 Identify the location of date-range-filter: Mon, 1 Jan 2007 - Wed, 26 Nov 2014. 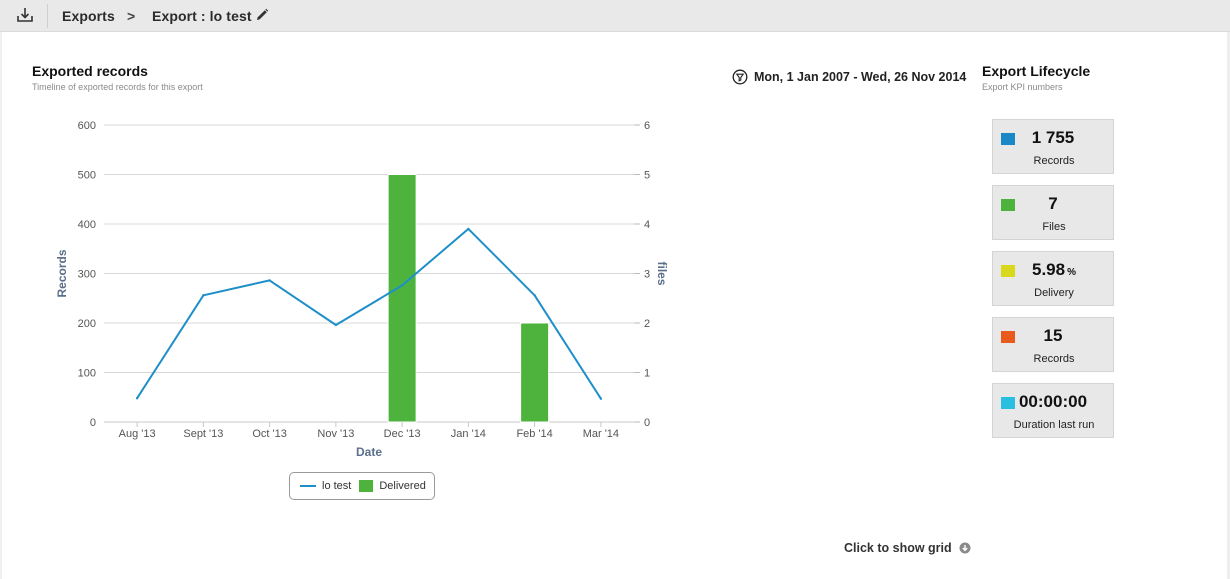
(849, 77).